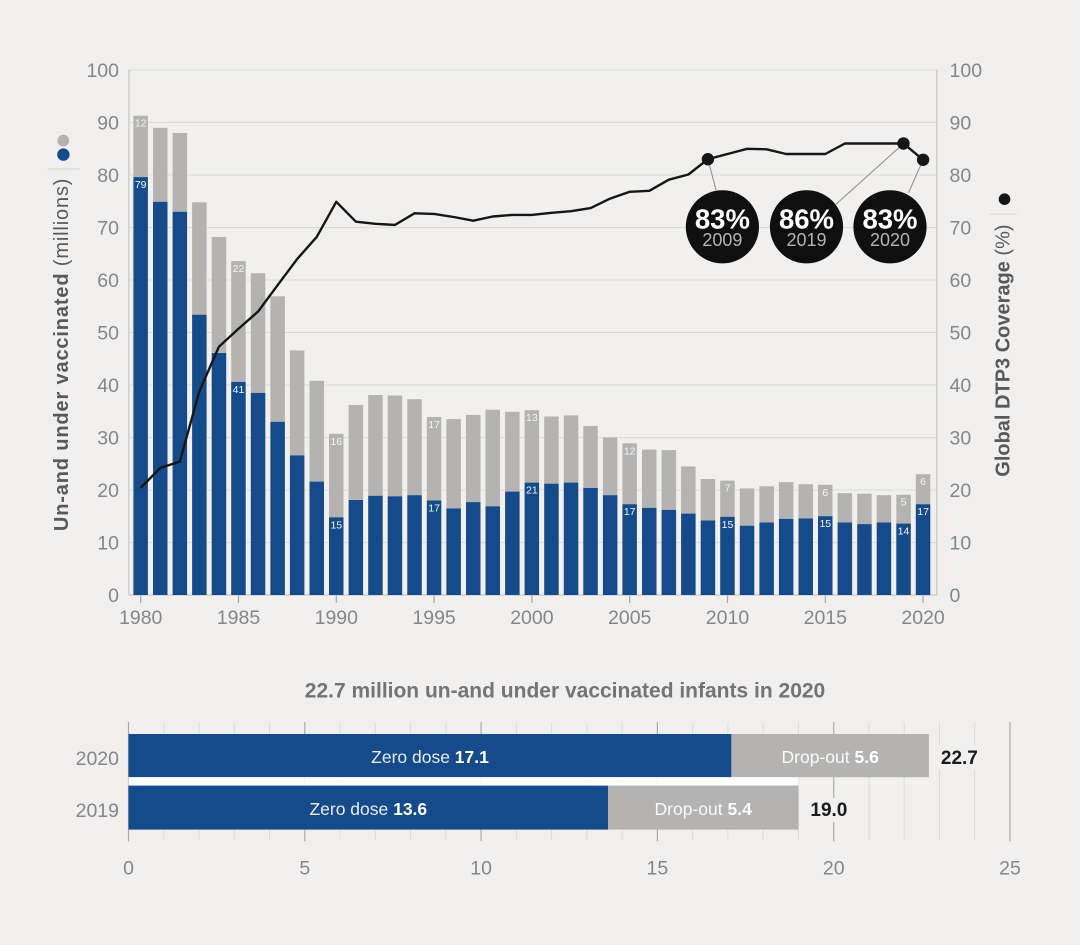 Image resolution: width=1080 pixels, height=945 pixels. I want to click on svg-text: 16, so click(336, 442).